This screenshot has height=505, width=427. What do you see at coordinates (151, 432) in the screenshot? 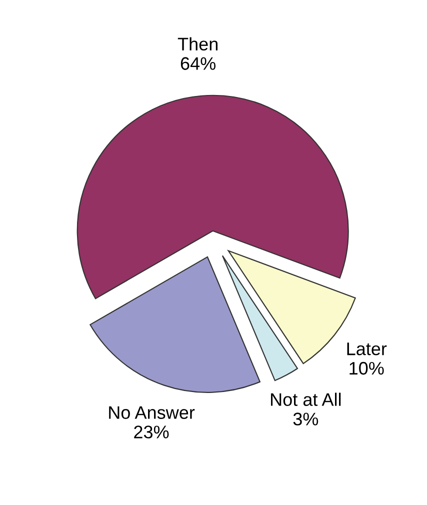
I see `data-label: 23%` at bounding box center [151, 432].